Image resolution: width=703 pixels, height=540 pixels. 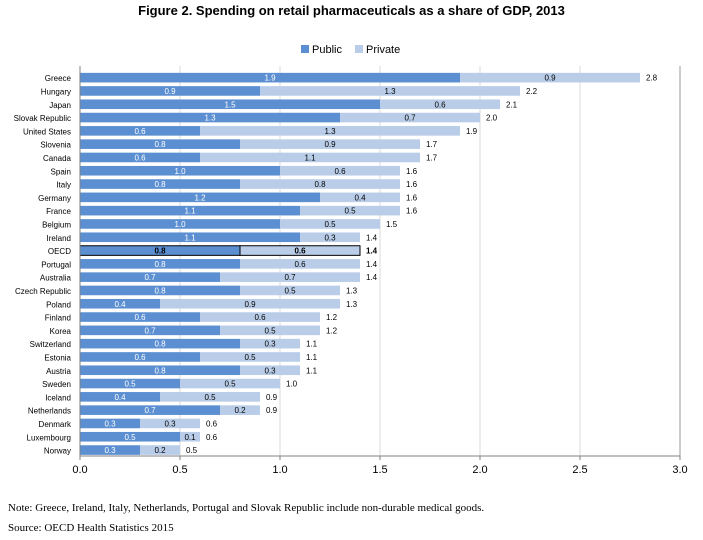 I want to click on data-label-public: 1.3, so click(x=210, y=118).